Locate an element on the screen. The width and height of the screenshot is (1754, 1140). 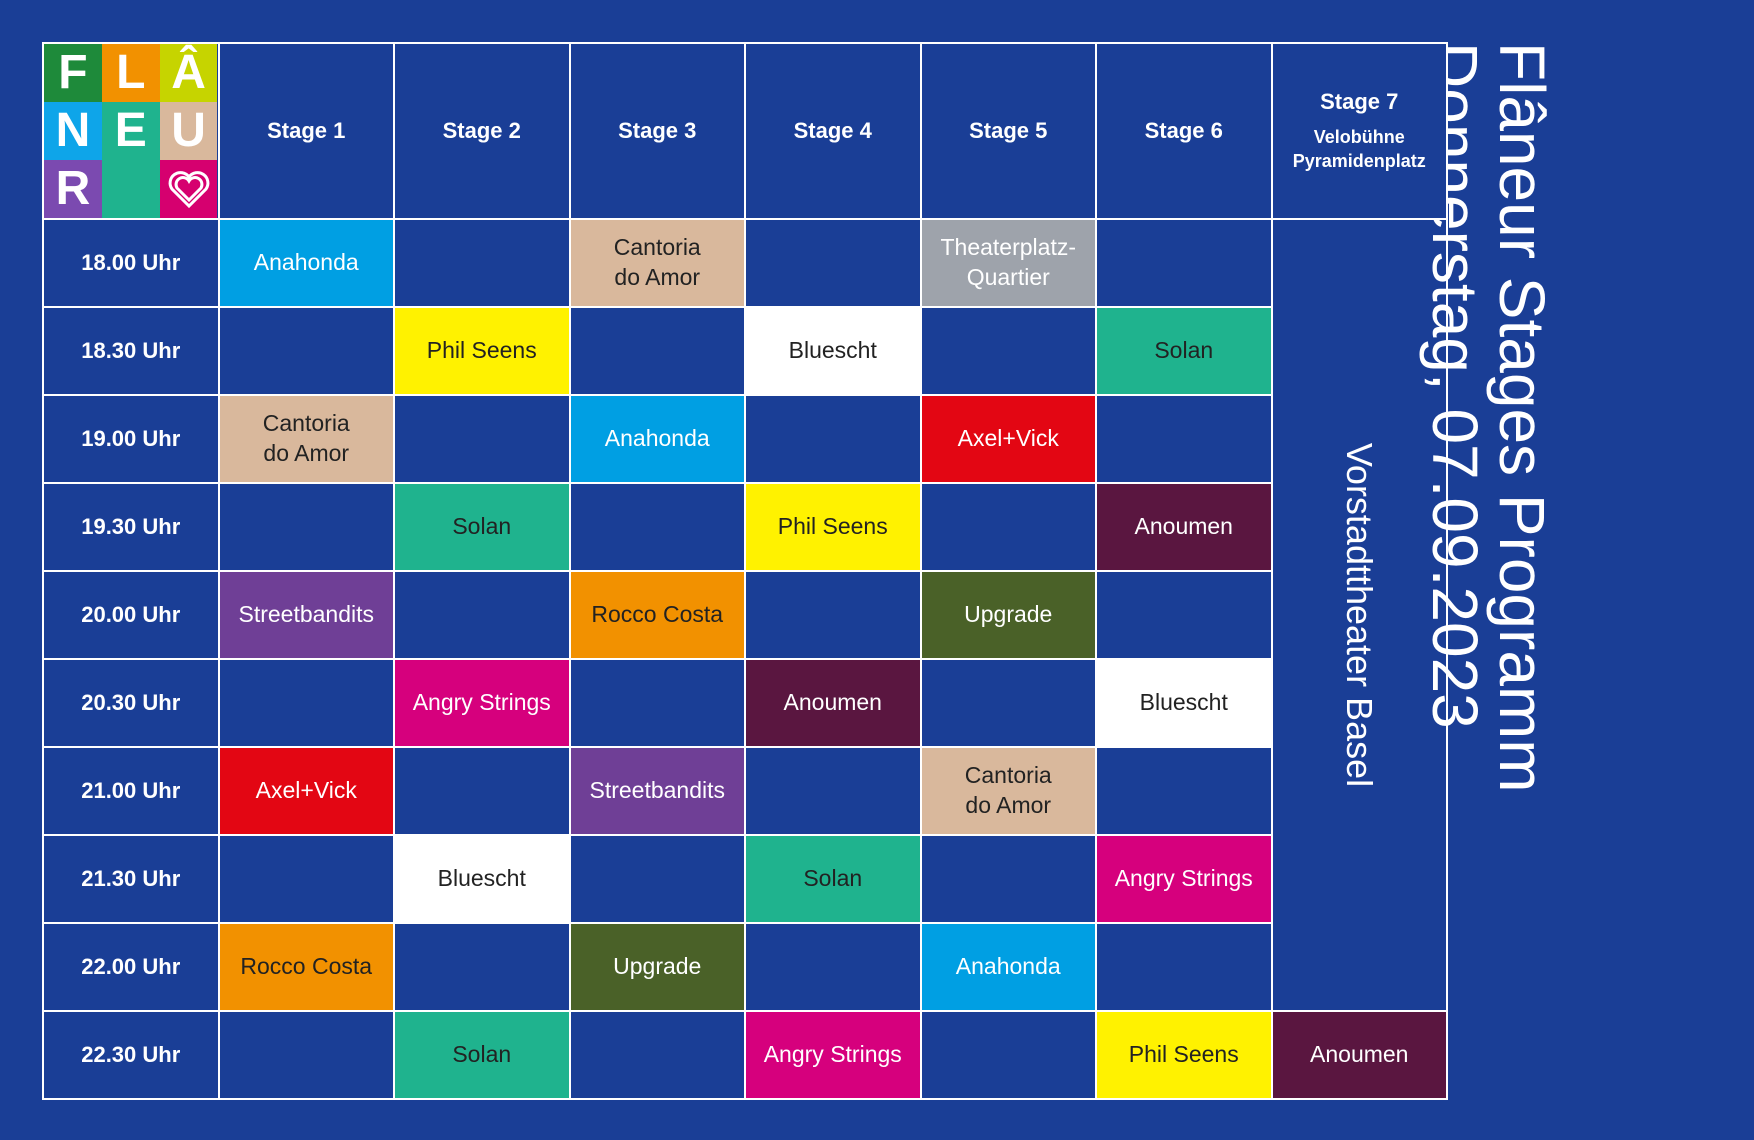
stage-header: Stage 5 is located at coordinates (1008, 131).